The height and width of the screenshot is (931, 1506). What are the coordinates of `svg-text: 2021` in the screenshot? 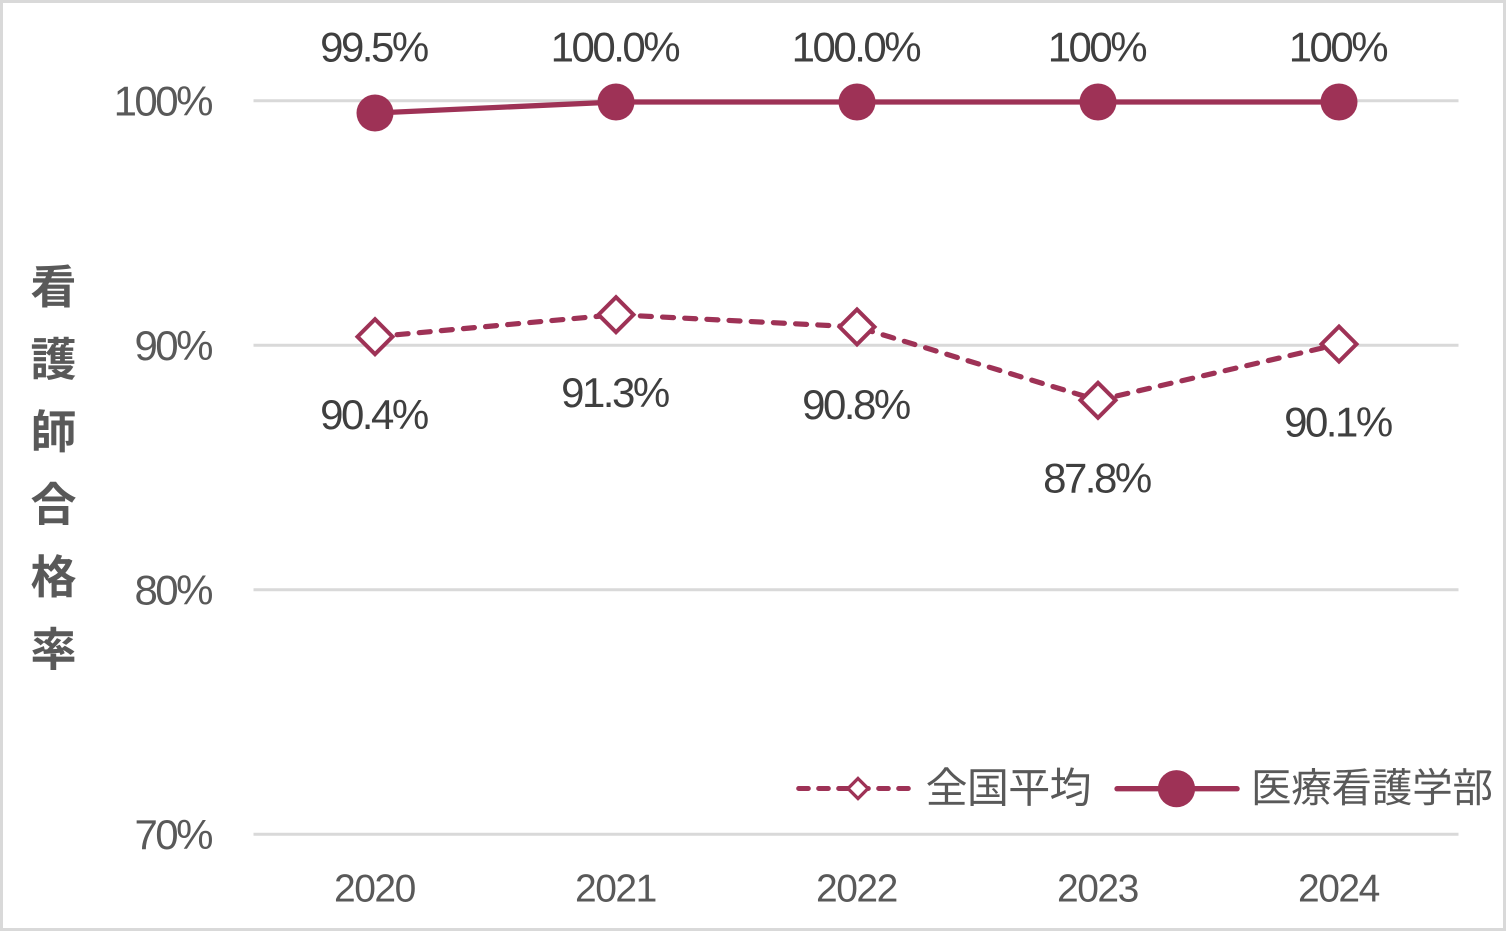 It's located at (615, 888).